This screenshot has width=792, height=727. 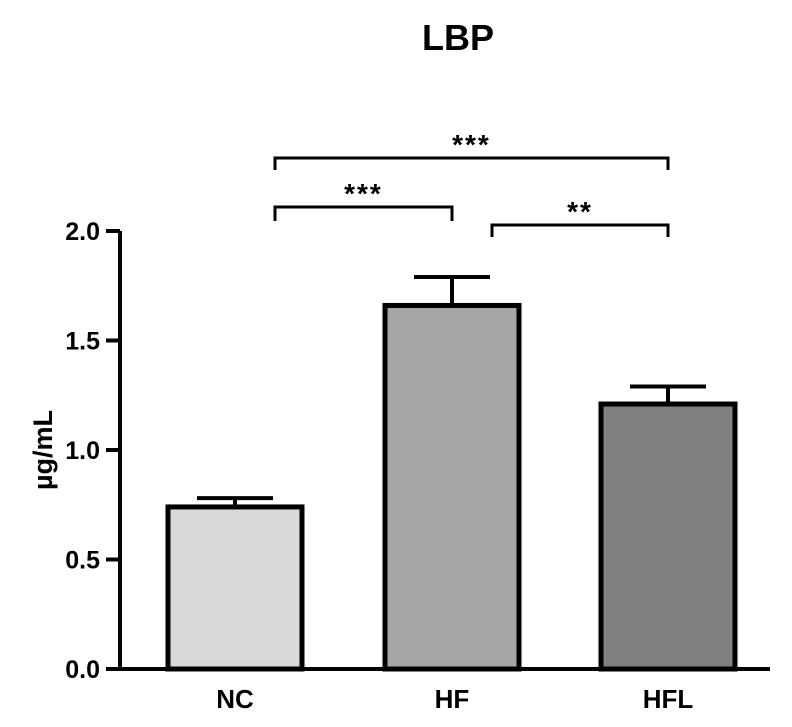 I want to click on y-axis-label: µg/mL, so click(x=43, y=450).